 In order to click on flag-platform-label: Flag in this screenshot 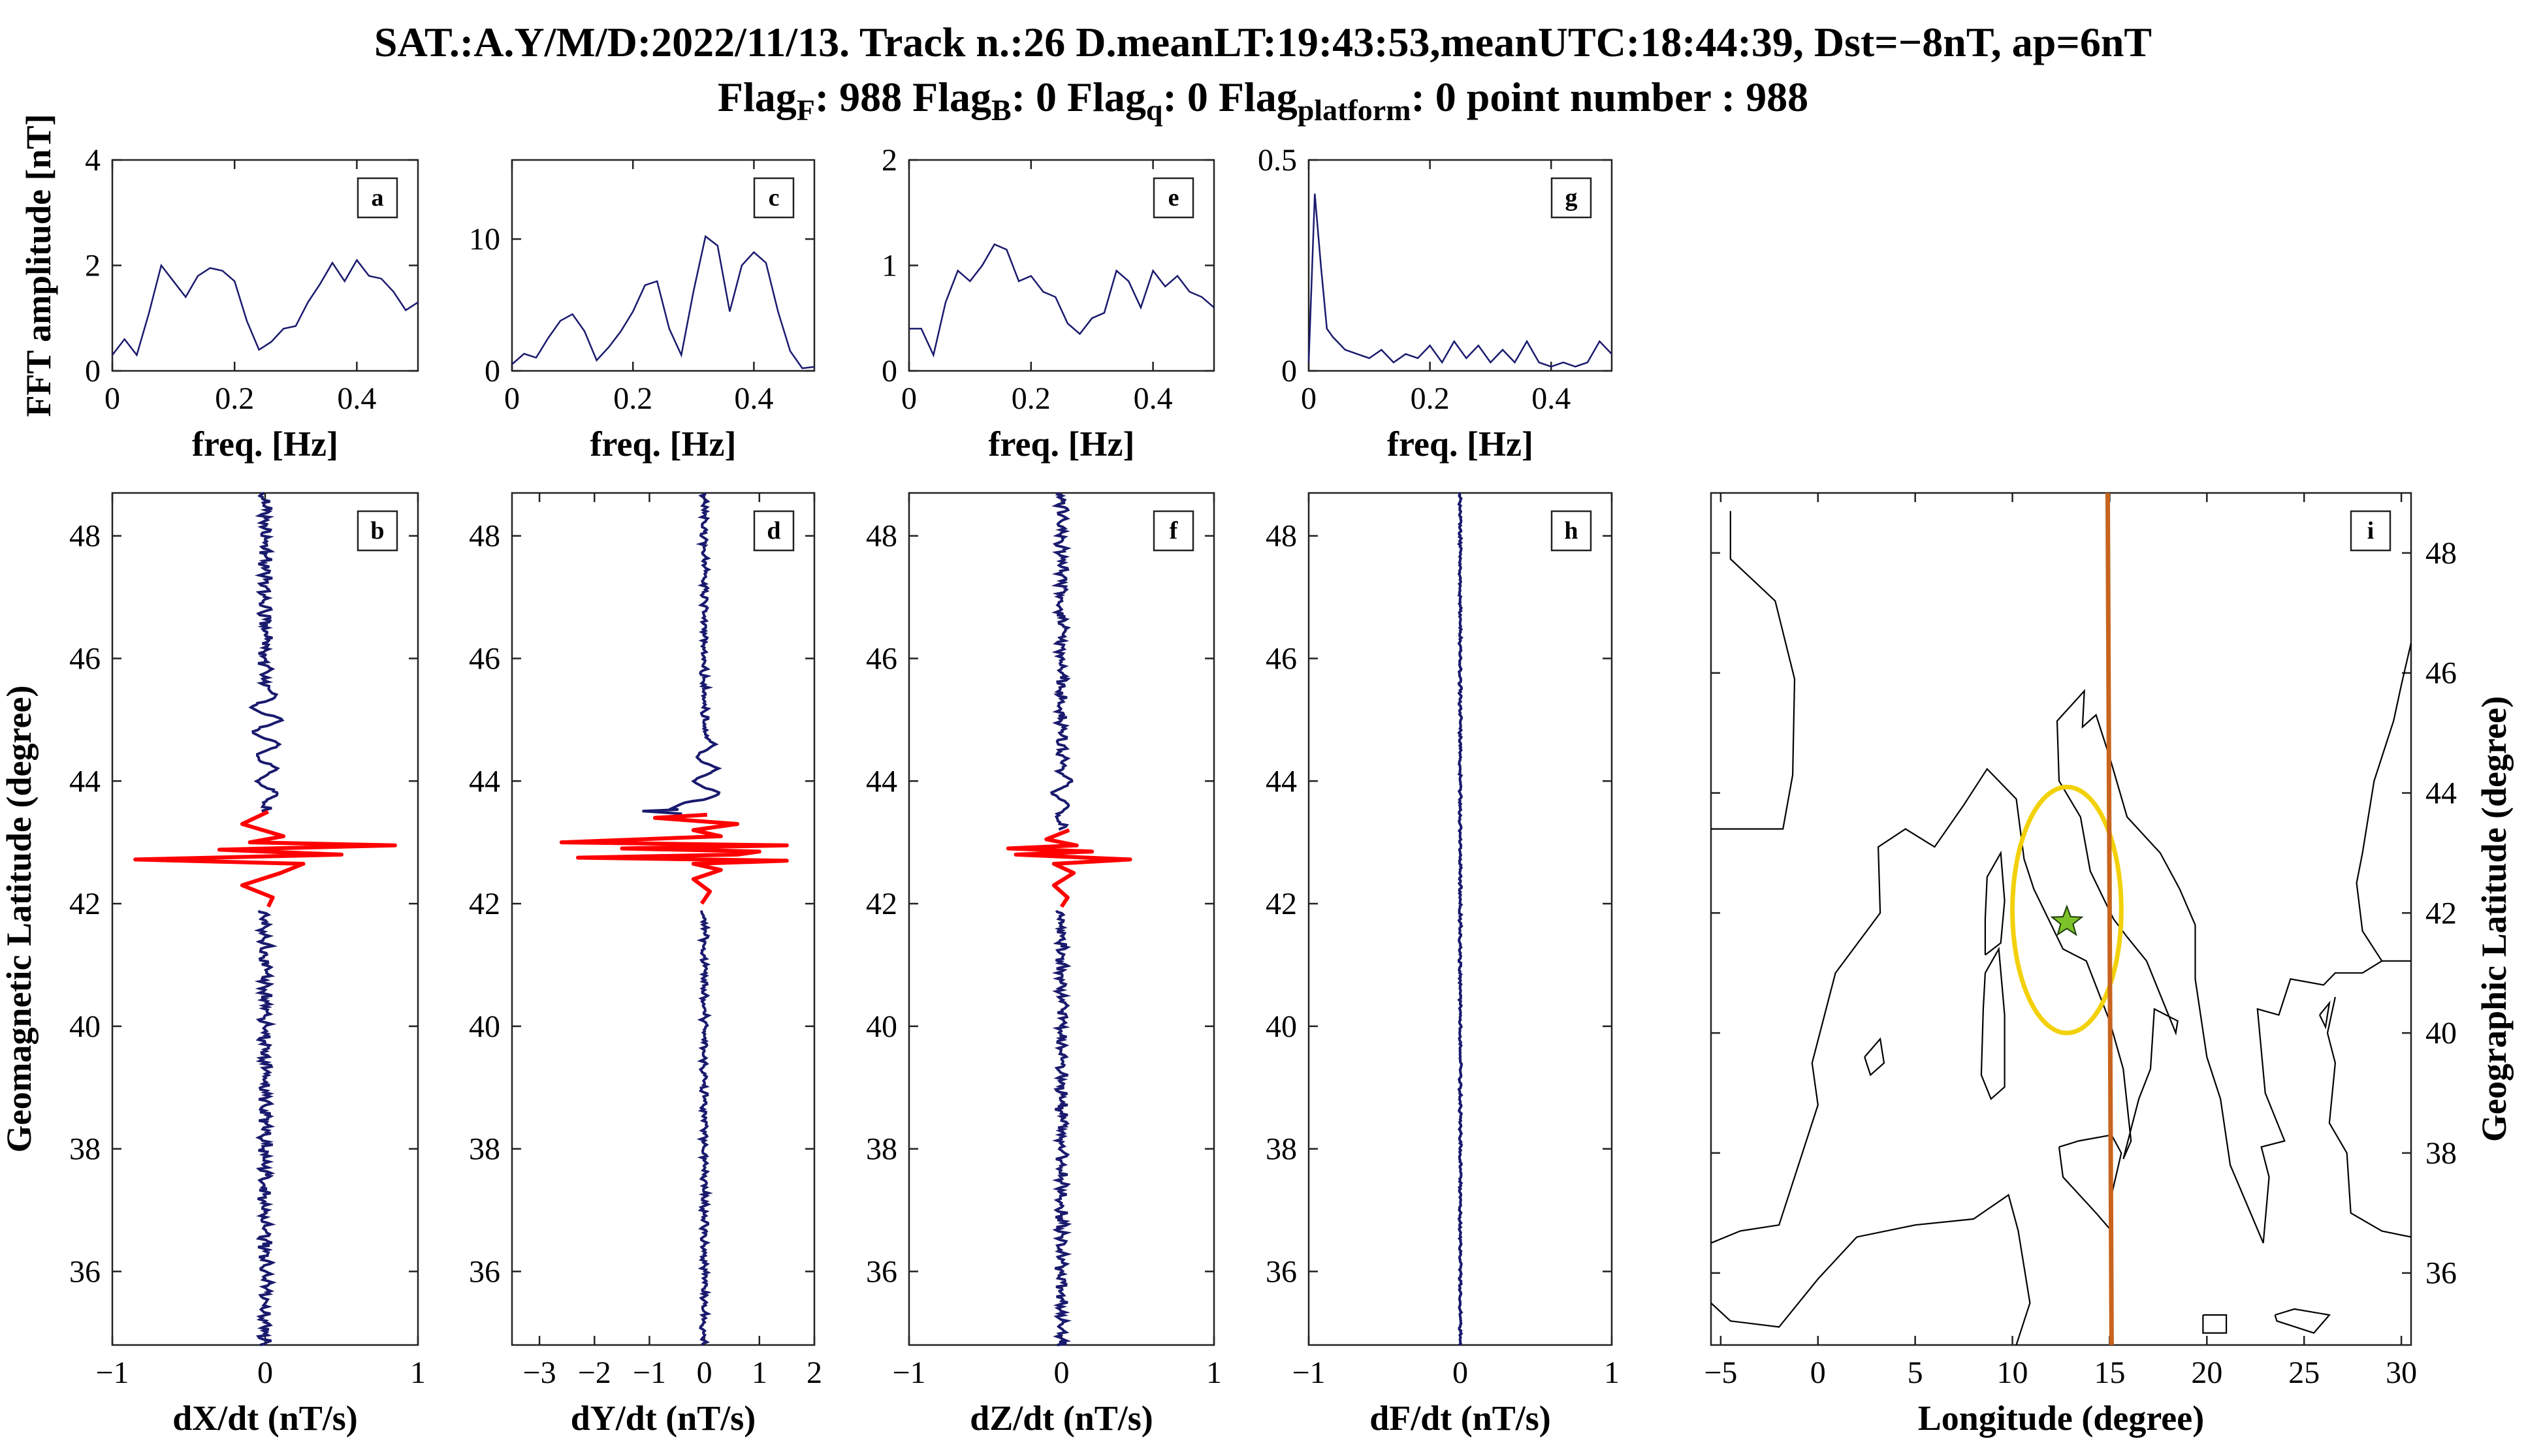, I will do `click(1258, 97)`.